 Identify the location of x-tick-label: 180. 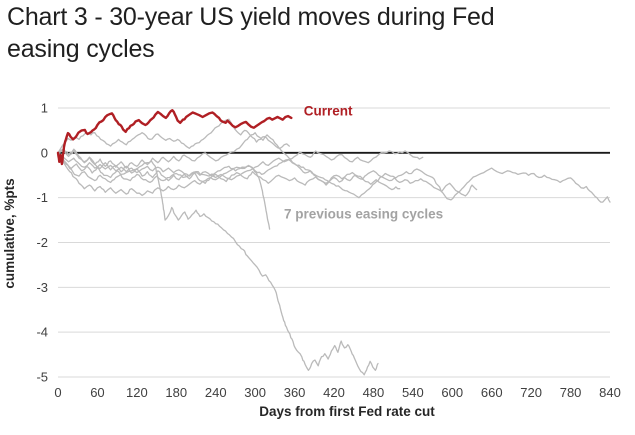
(176, 392).